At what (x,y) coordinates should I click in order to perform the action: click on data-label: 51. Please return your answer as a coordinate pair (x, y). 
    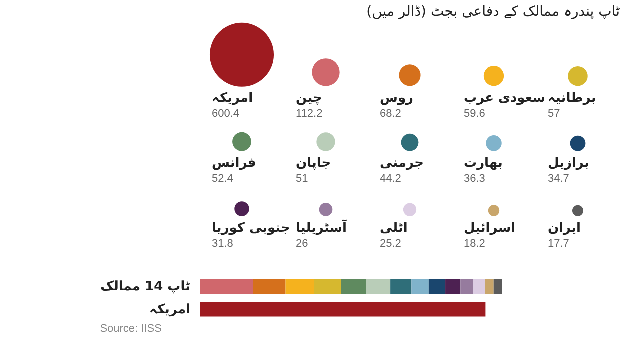
    Looking at the image, I should click on (302, 179).